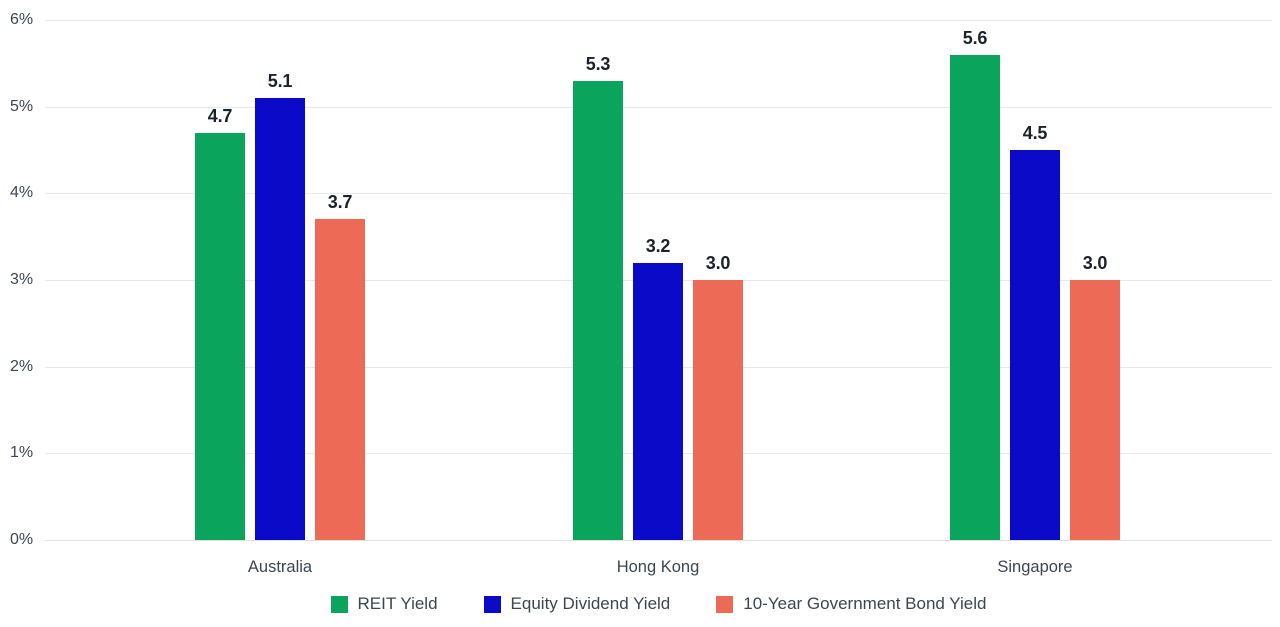 The width and height of the screenshot is (1280, 627). Describe the element at coordinates (1035, 345) in the screenshot. I see `bar-equity-dividend-yield-singapore` at that location.